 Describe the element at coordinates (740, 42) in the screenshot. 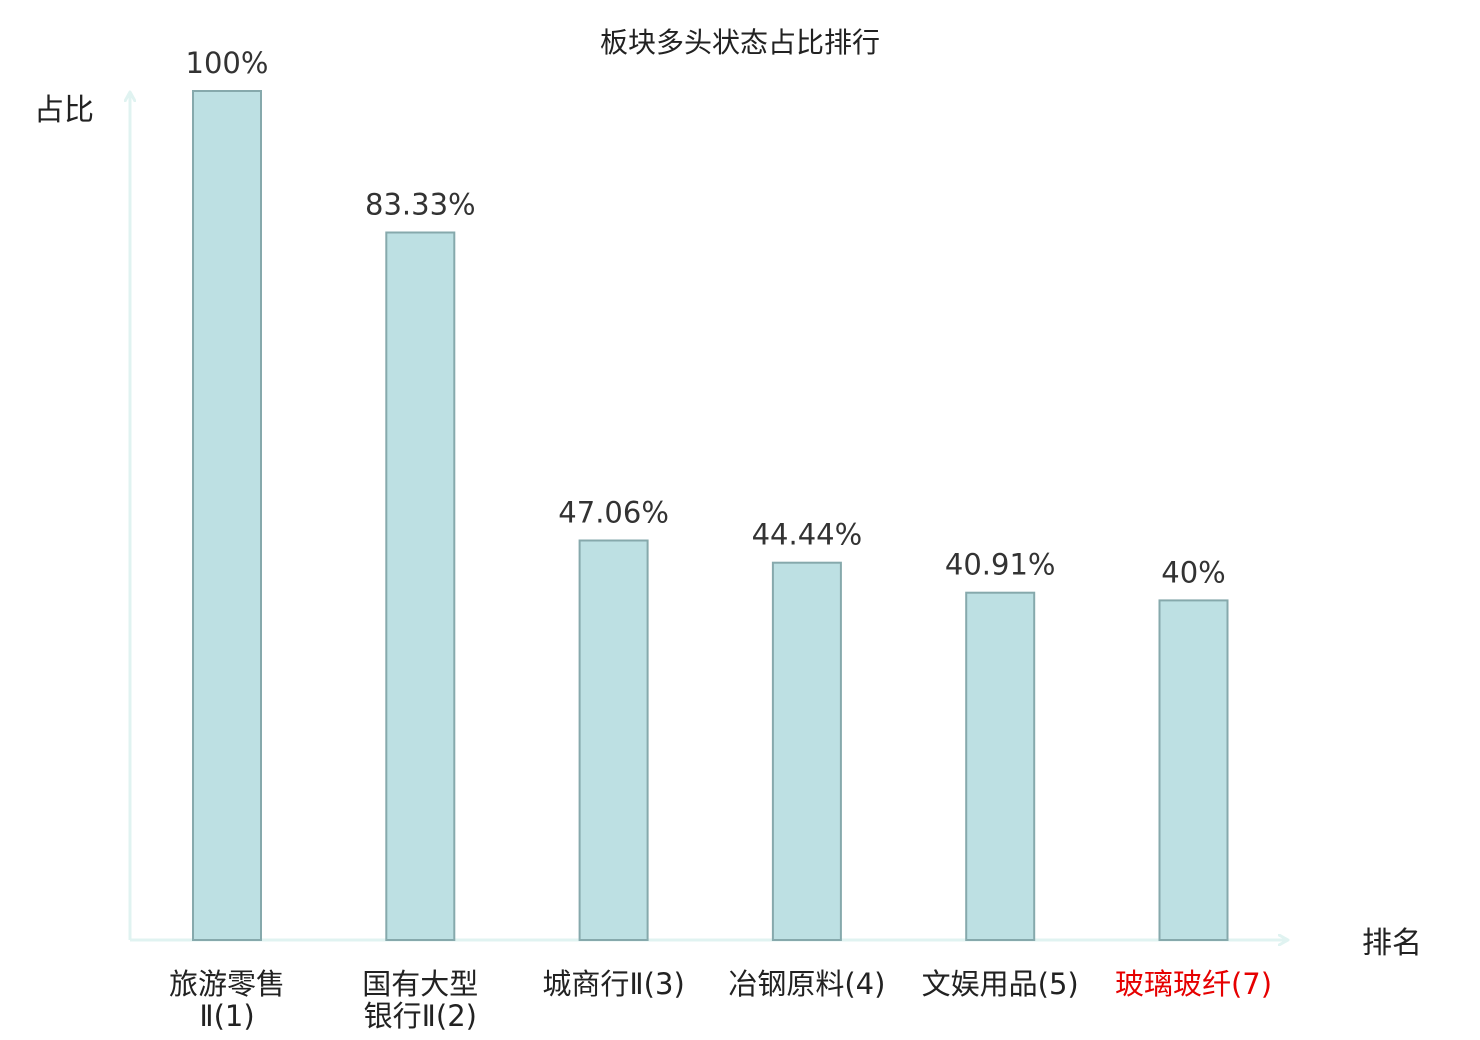

I see `chart-title: 板块多头状态占比排行` at that location.